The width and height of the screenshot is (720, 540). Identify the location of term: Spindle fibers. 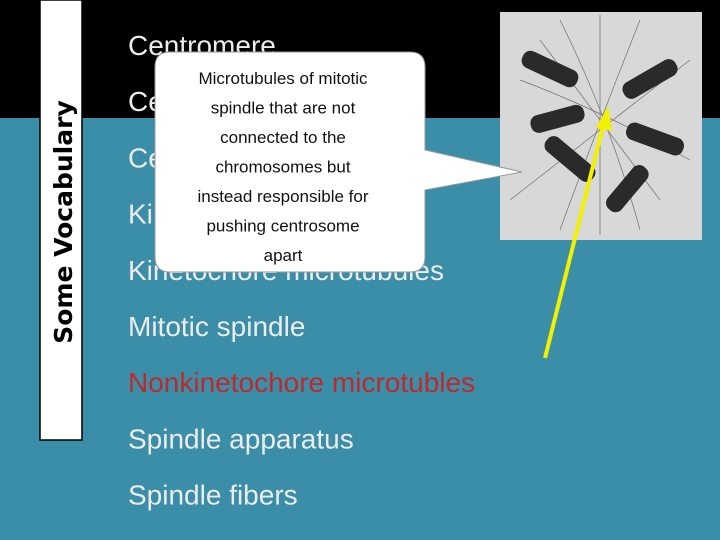
(213, 495).